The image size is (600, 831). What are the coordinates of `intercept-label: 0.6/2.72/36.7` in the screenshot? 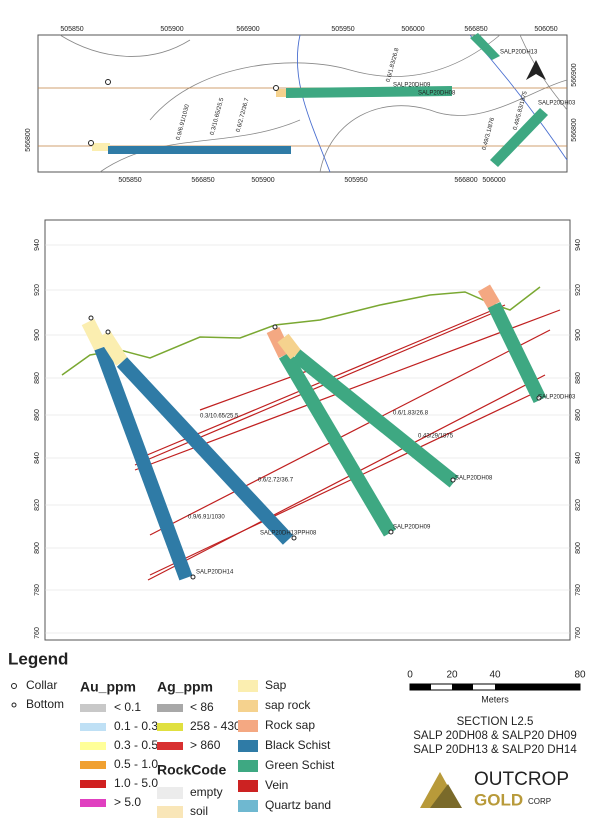 It's located at (276, 481).